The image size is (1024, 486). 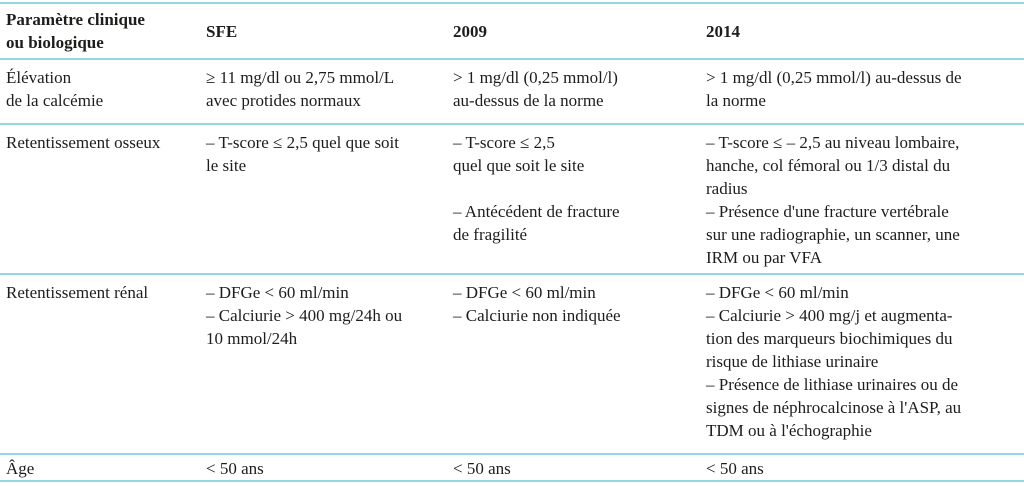 What do you see at coordinates (77, 292) in the screenshot?
I see `row-label-renal: Retentissement rénal` at bounding box center [77, 292].